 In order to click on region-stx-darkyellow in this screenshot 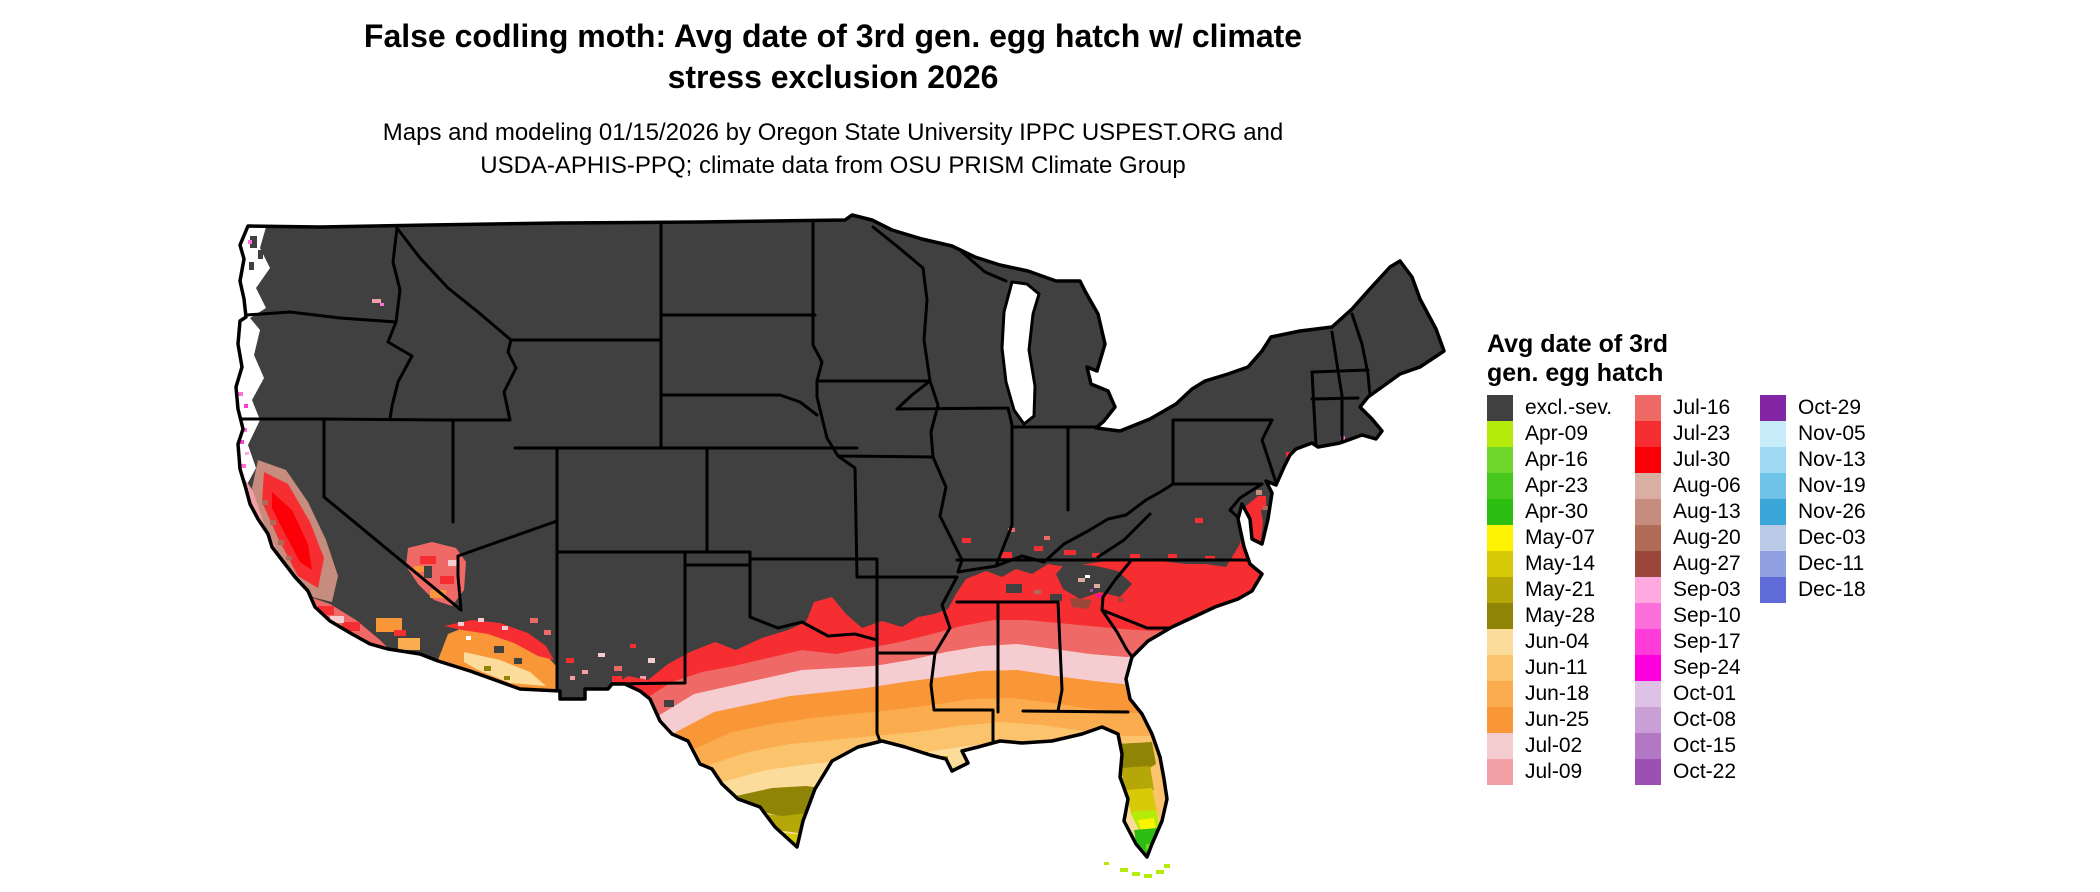, I will do `click(795, 823)`.